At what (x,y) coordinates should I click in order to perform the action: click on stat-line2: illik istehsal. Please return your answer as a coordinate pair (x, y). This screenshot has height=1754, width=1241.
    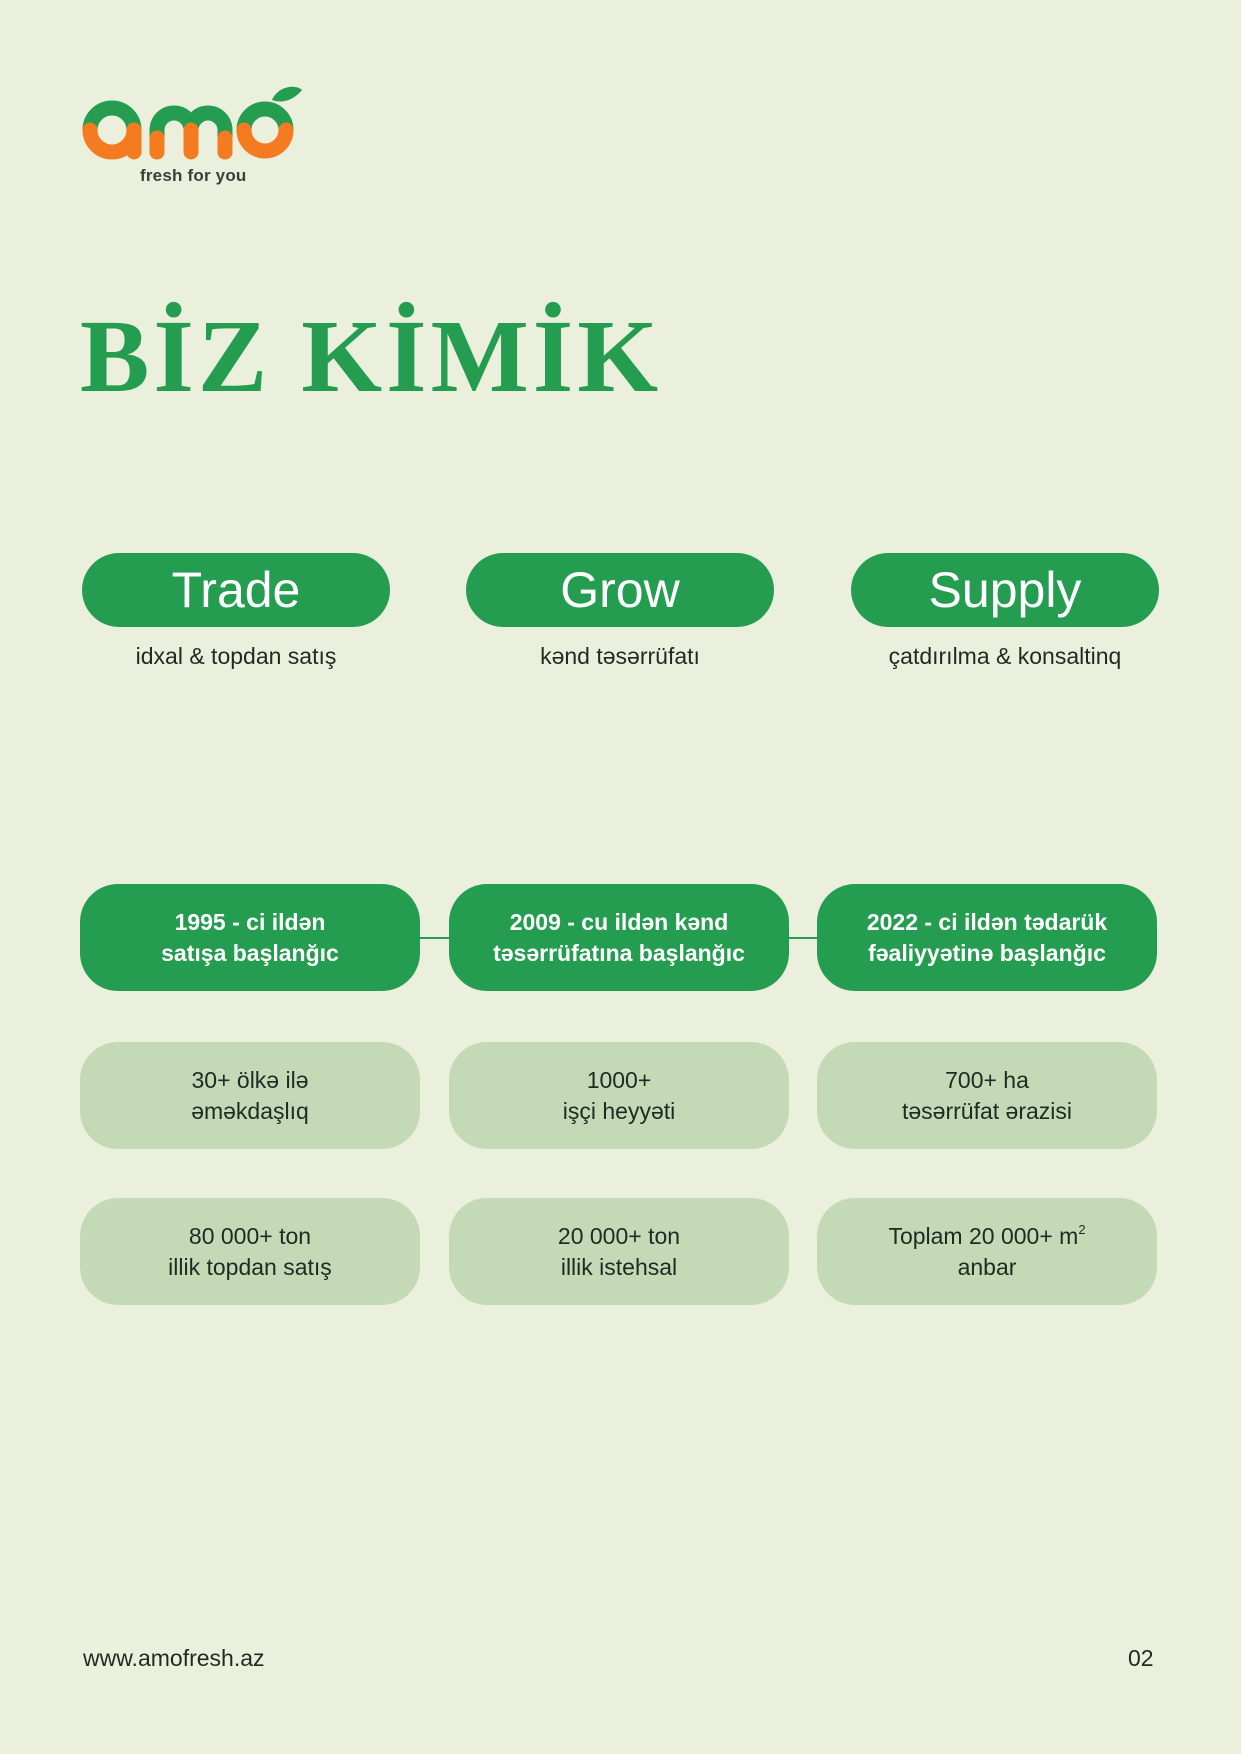
    Looking at the image, I should click on (619, 1266).